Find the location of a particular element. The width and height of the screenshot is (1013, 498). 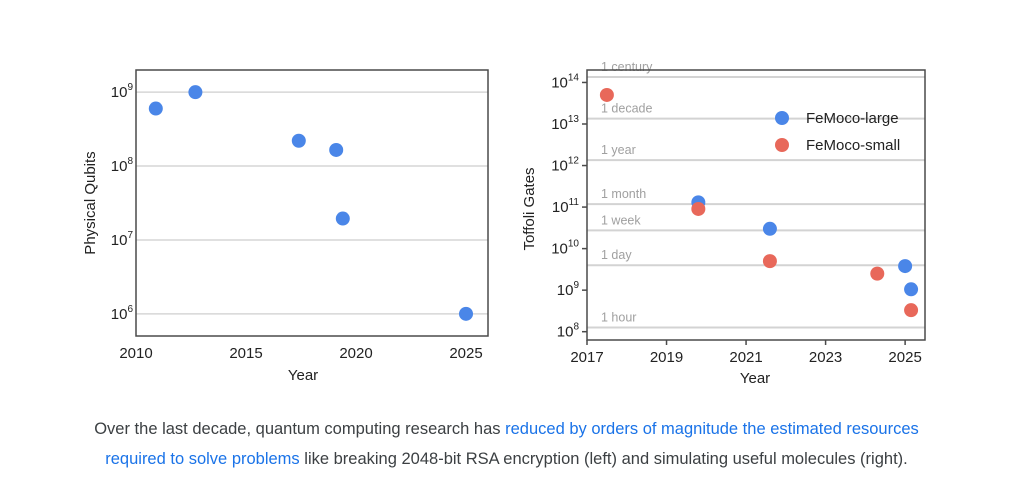

right-x-tick-label: 2025 is located at coordinates (904, 357).